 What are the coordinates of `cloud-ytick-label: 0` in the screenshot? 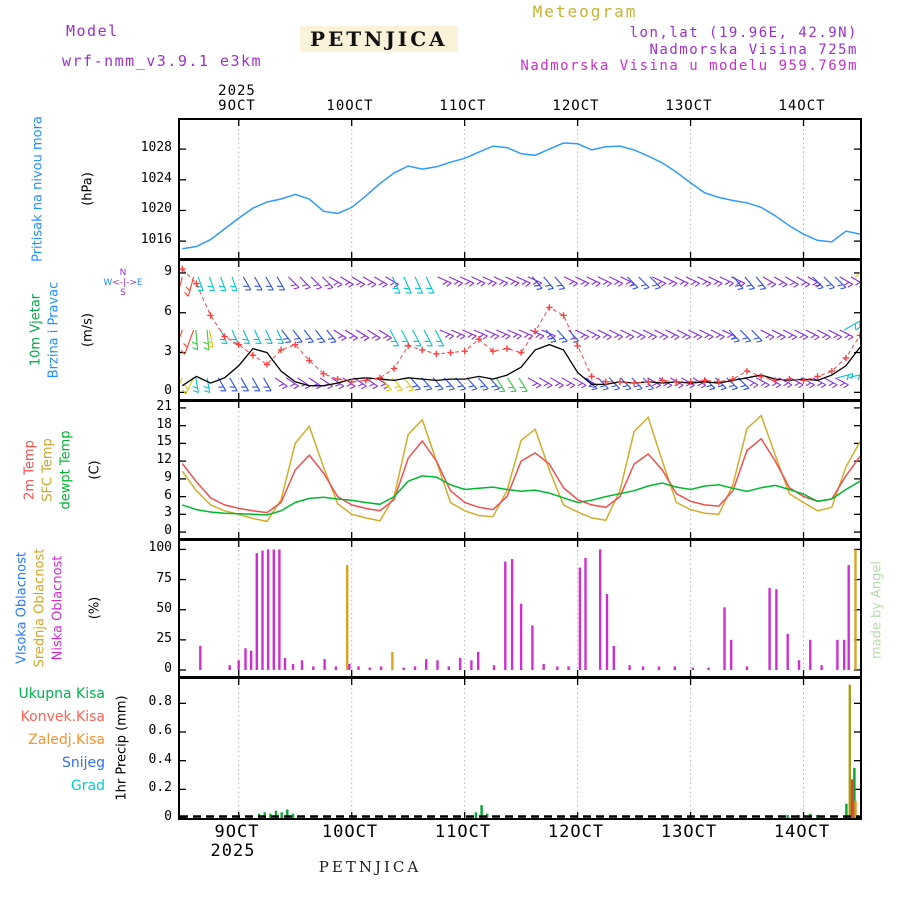 It's located at (168, 668).